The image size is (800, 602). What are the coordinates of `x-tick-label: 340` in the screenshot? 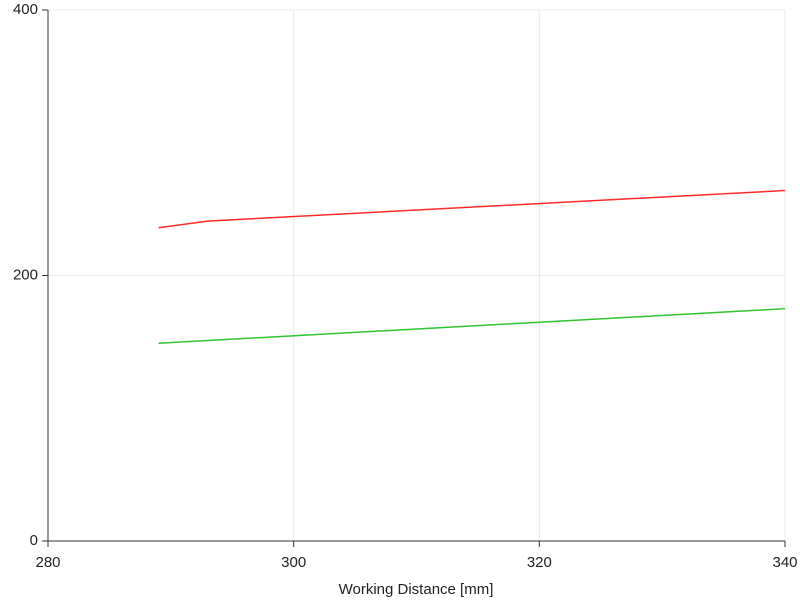 It's located at (784, 562).